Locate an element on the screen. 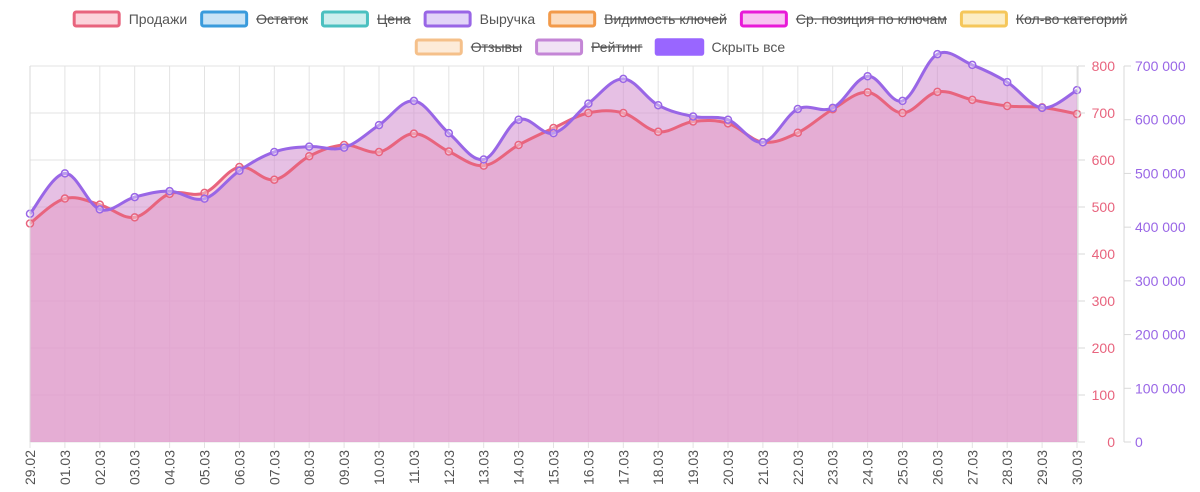 Image resolution: width=1200 pixels, height=492 pixels. x-tick-label: 24.03 is located at coordinates (868, 467).